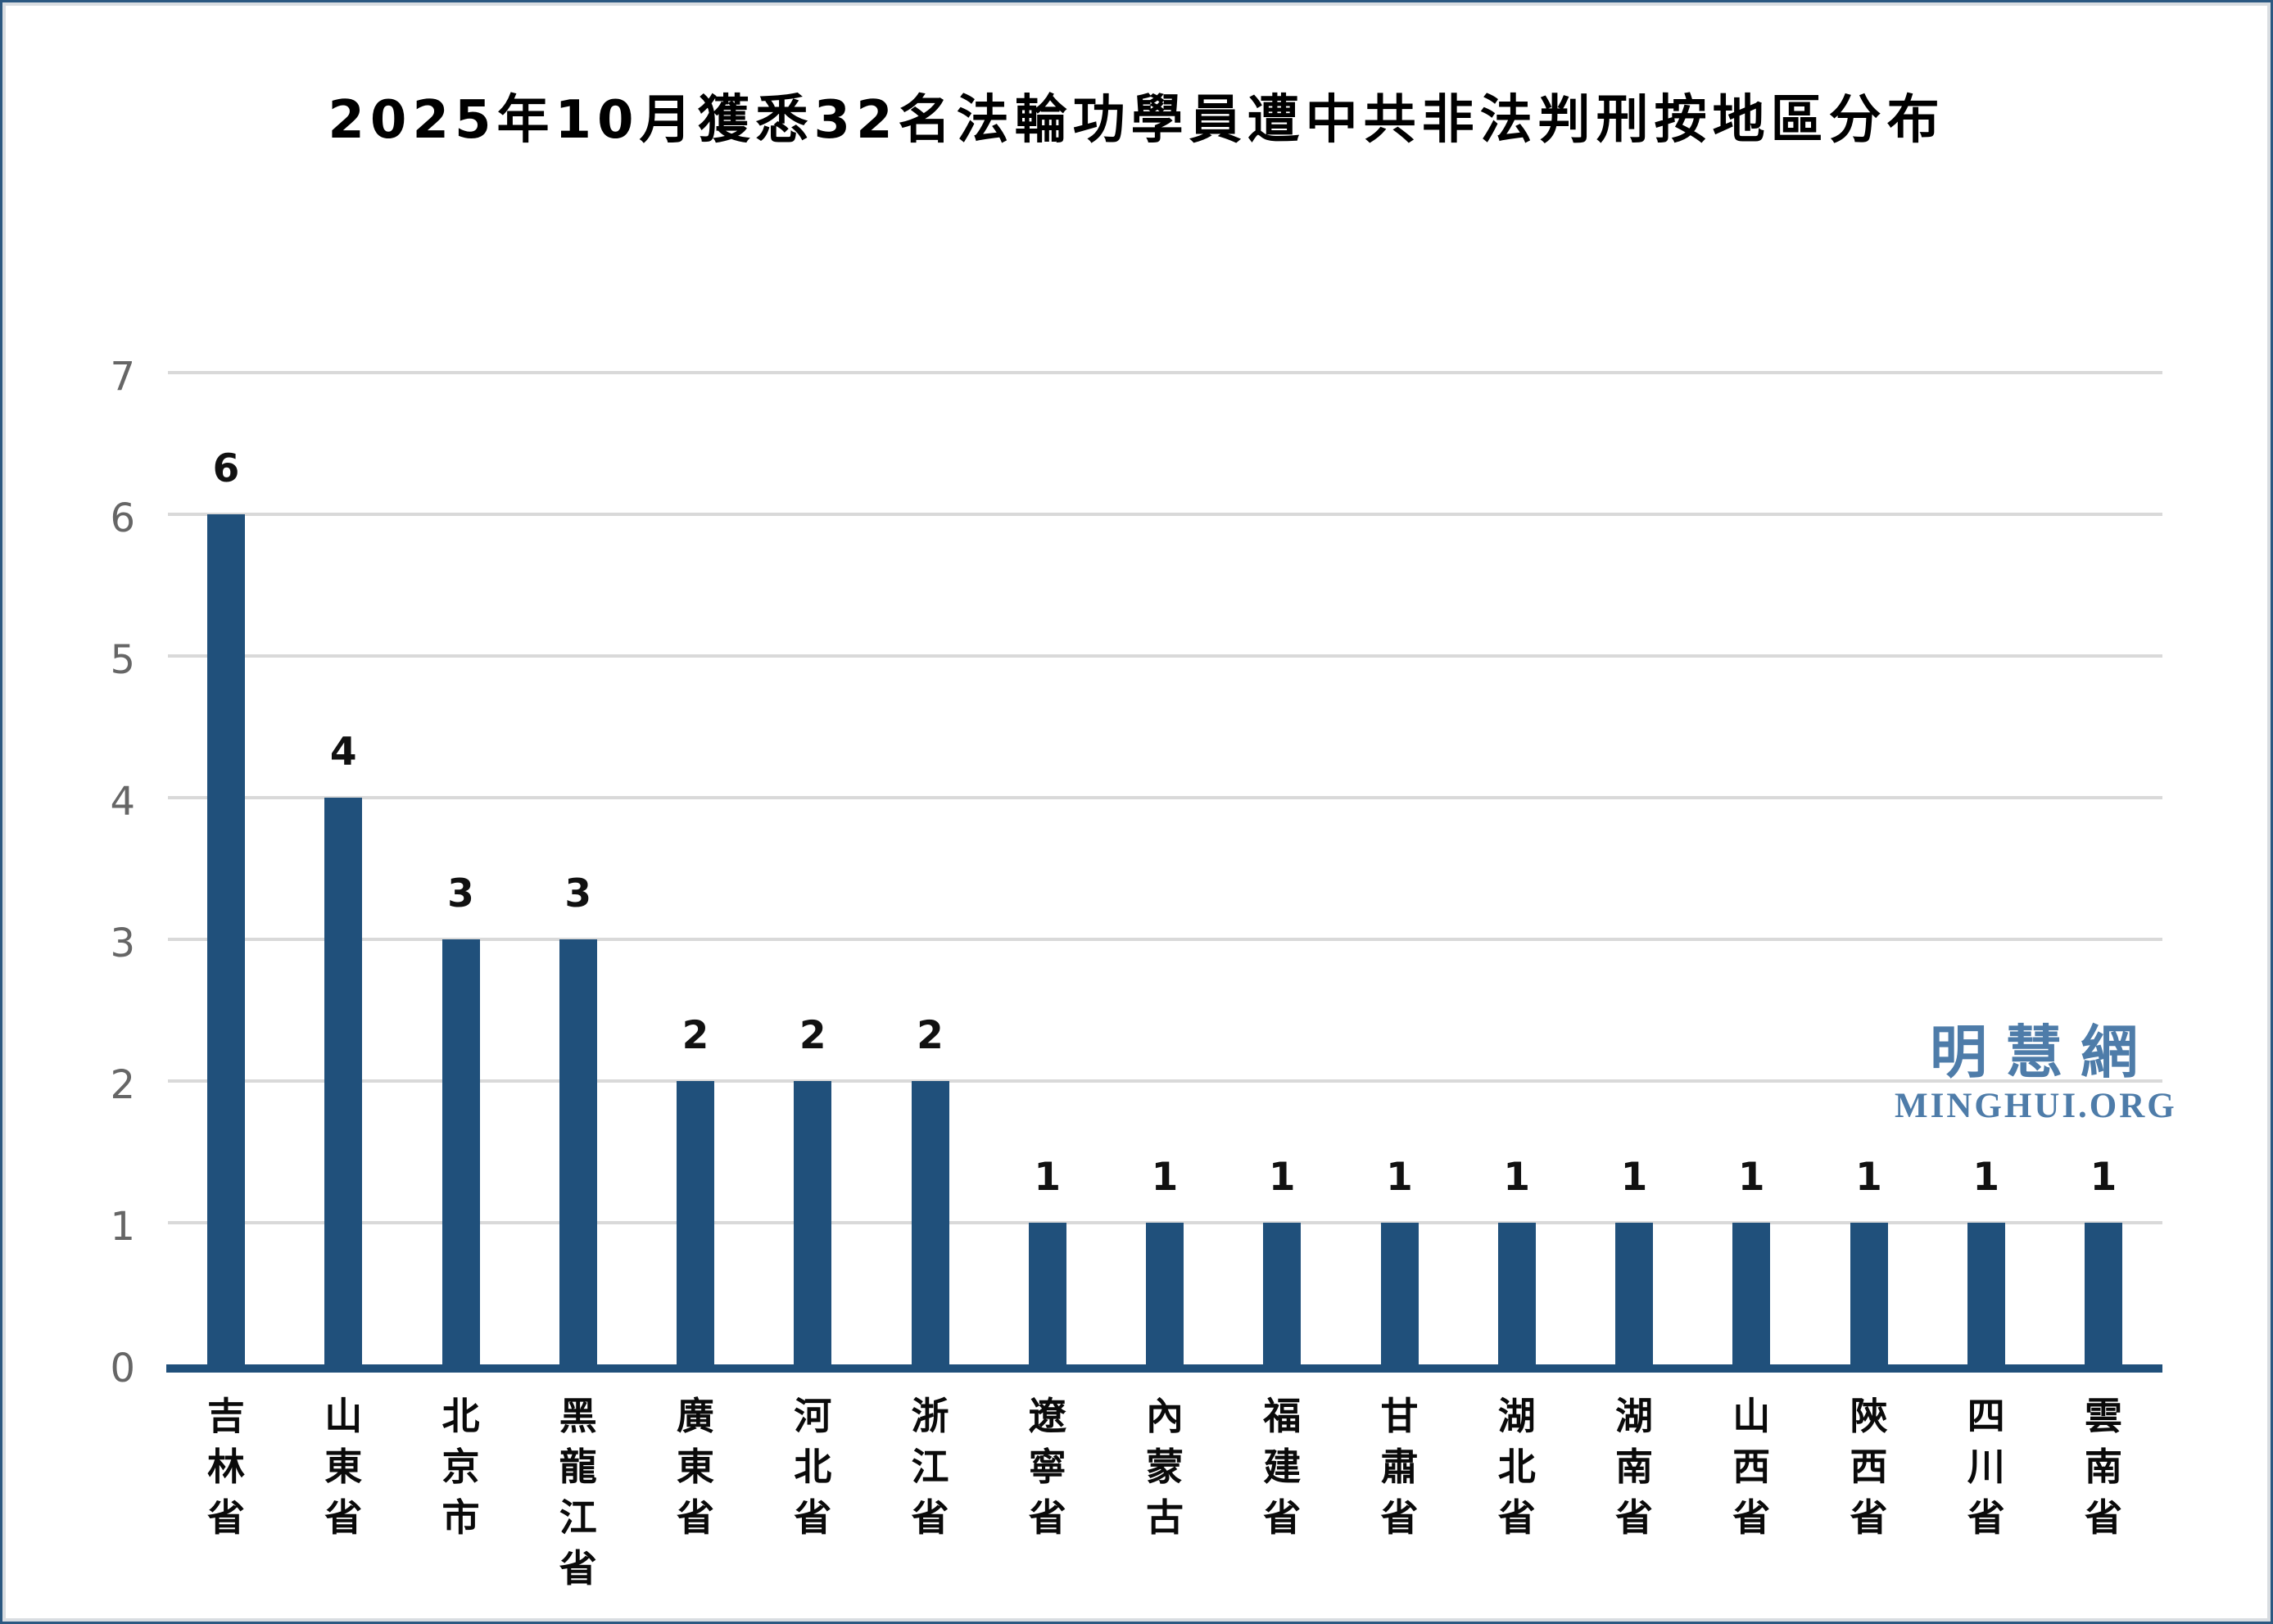 This screenshot has width=2273, height=1624. I want to click on bar-value-label-福建省: 1, so click(1282, 1177).